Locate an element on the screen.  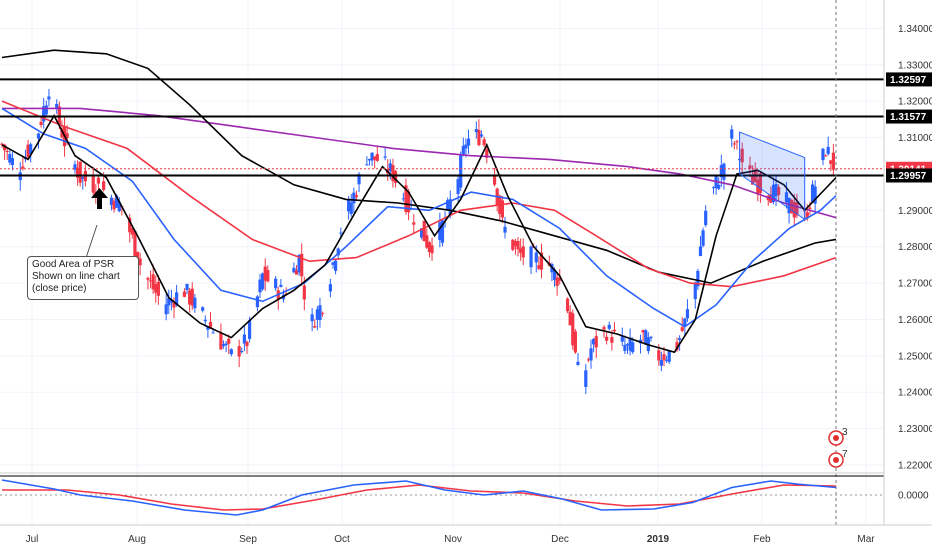
event-badges: 37 is located at coordinates (838, 447).